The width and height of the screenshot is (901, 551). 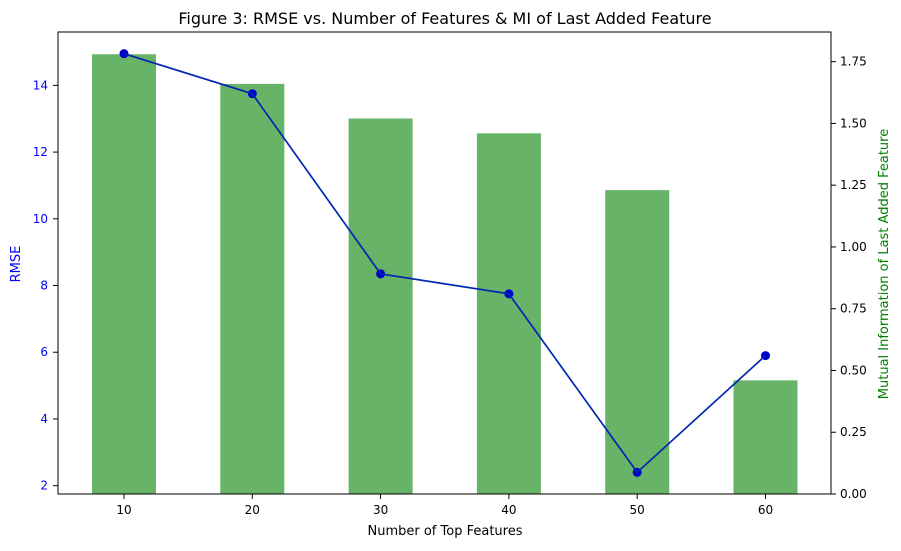 What do you see at coordinates (40, 85) in the screenshot?
I see `left-tick-label-14: 14` at bounding box center [40, 85].